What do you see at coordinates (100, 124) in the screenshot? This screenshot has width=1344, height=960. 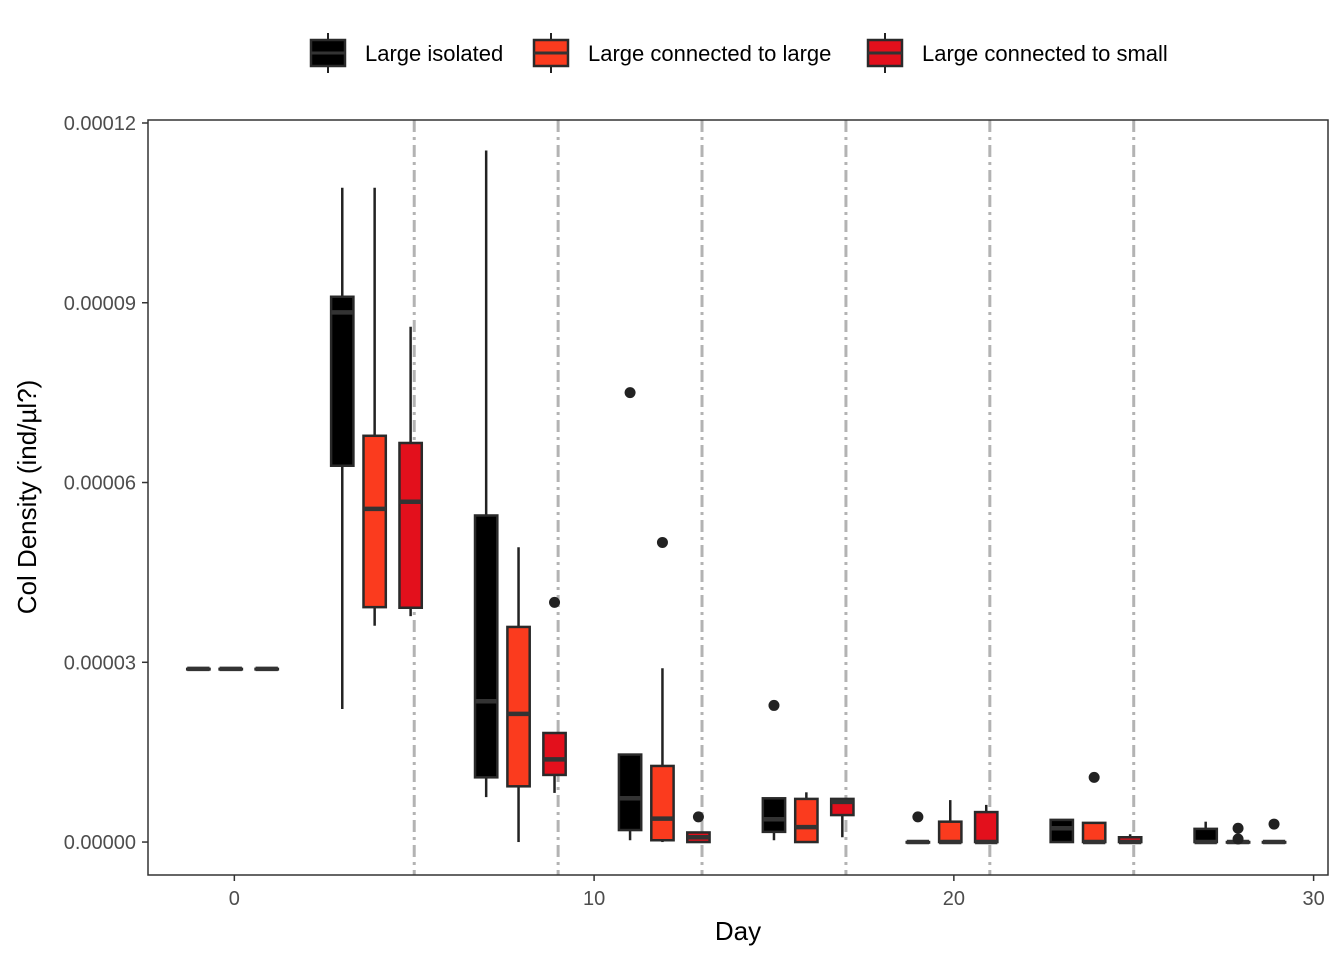 I see `y-tick-label: 0.00012` at bounding box center [100, 124].